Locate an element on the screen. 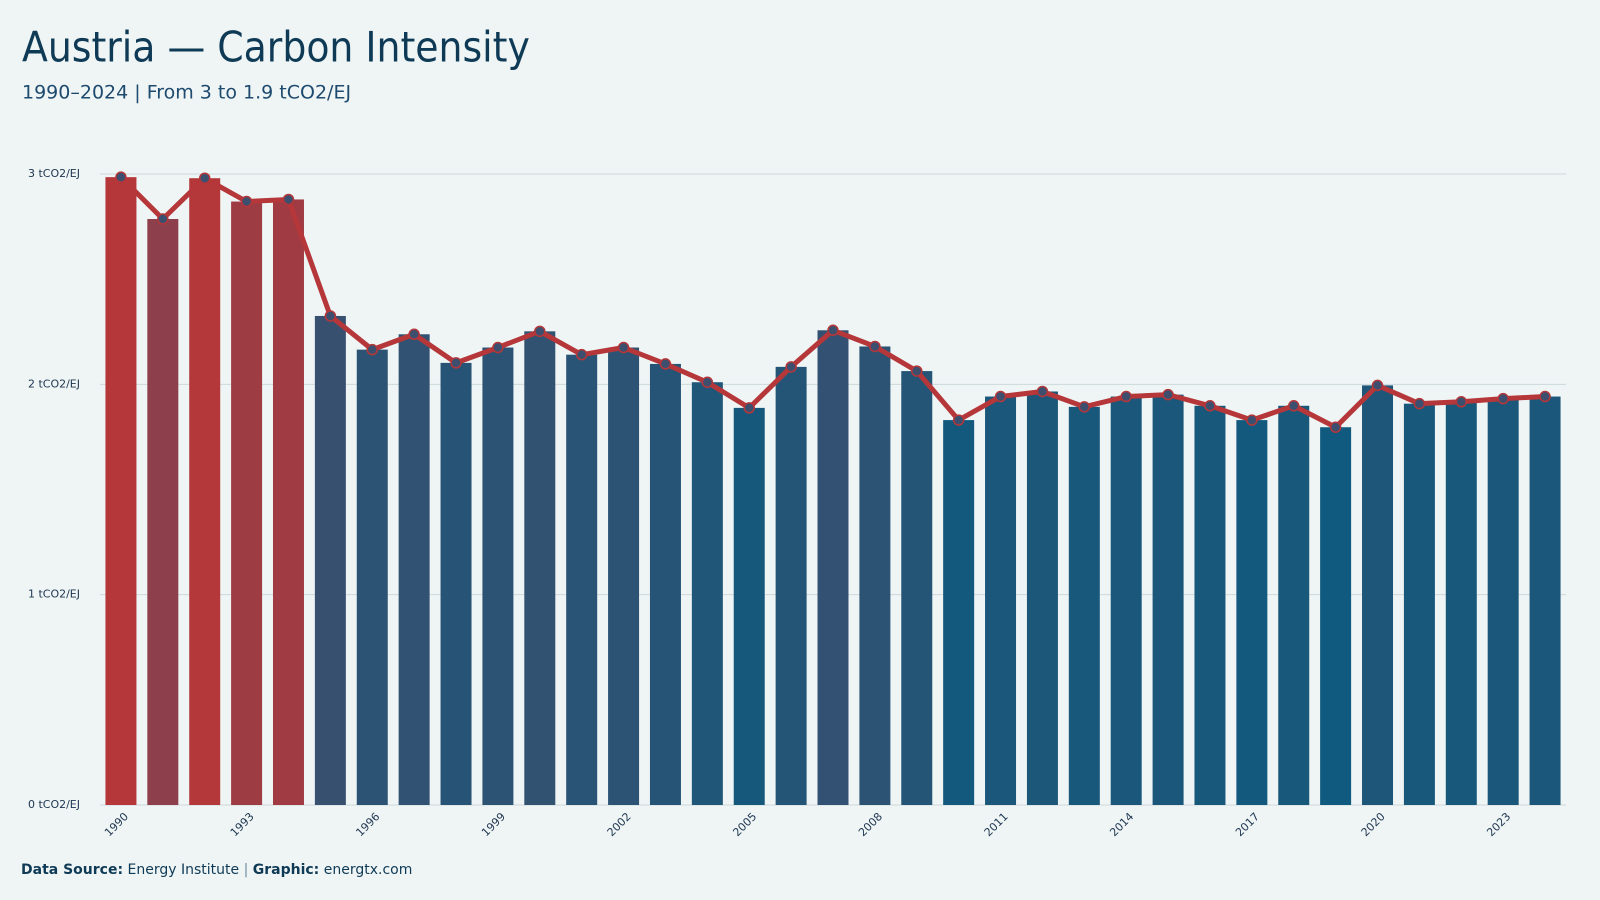 Image resolution: width=1600 pixels, height=900 pixels. source: Energy Institute is located at coordinates (184, 870).